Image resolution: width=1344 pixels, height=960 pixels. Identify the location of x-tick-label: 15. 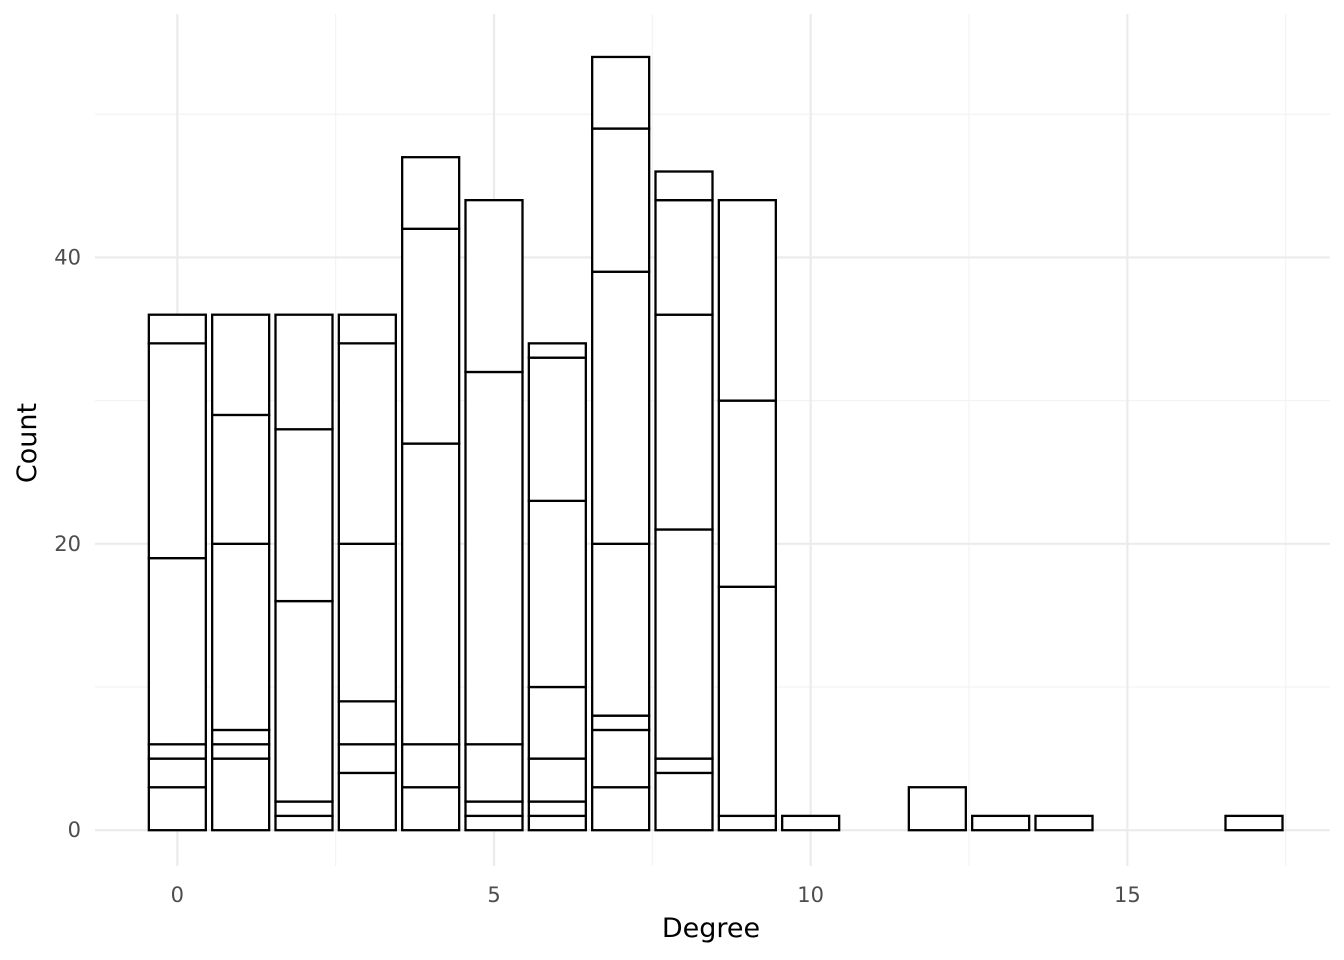
(1127, 895).